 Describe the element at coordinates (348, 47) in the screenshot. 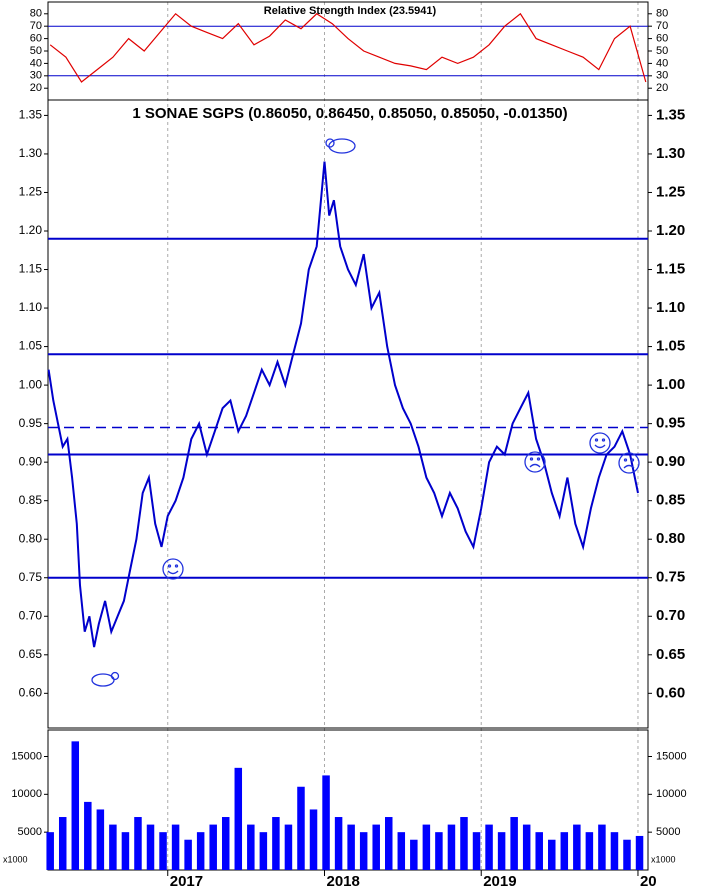

I see `series-line` at that location.